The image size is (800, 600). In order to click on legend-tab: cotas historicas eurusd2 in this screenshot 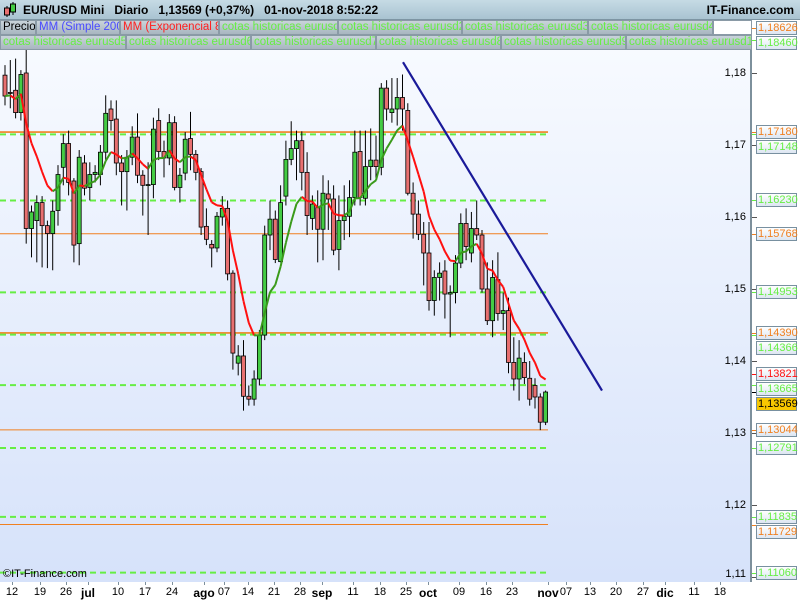, I will do `click(400, 27)`.